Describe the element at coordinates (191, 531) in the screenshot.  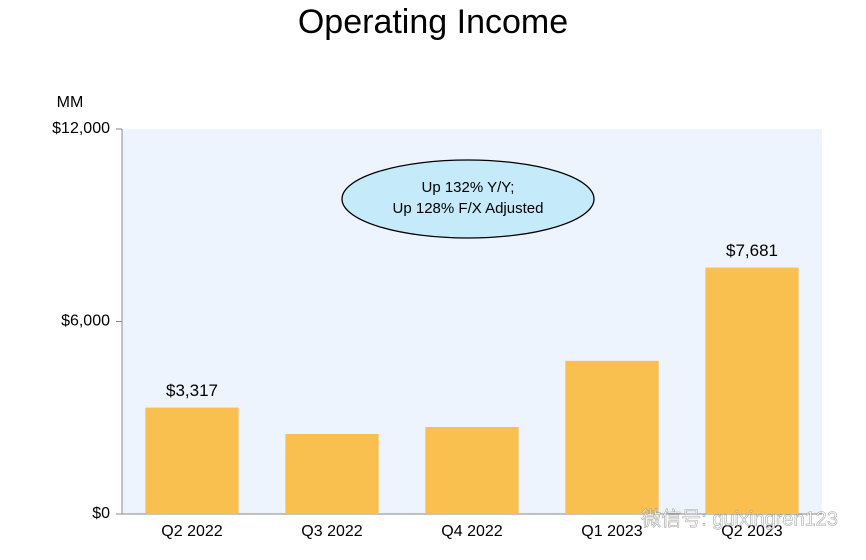
I see `x-tick-label: Q2 2022` at that location.